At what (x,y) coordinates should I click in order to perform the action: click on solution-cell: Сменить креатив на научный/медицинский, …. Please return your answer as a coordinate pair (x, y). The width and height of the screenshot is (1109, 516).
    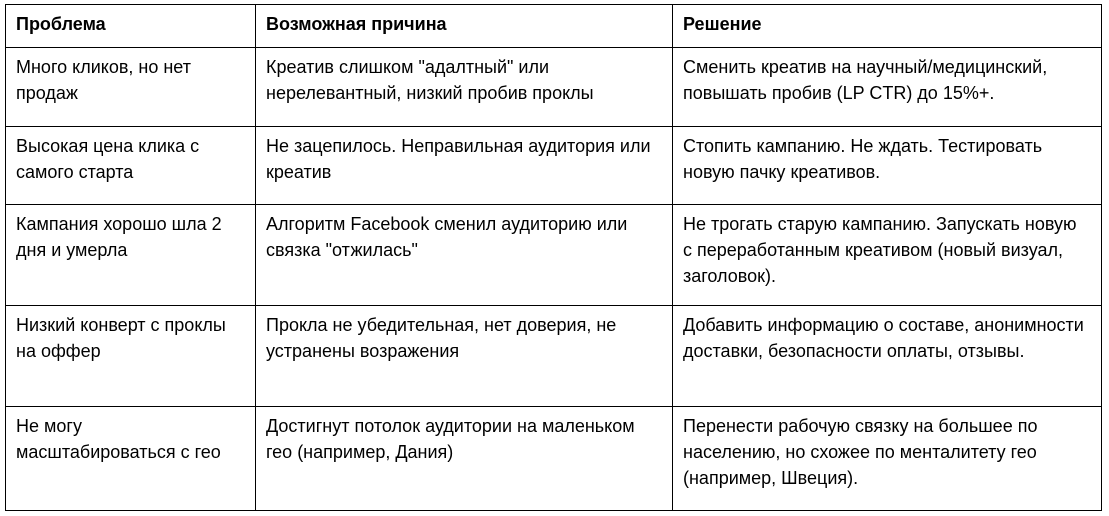
    Looking at the image, I should click on (887, 87).